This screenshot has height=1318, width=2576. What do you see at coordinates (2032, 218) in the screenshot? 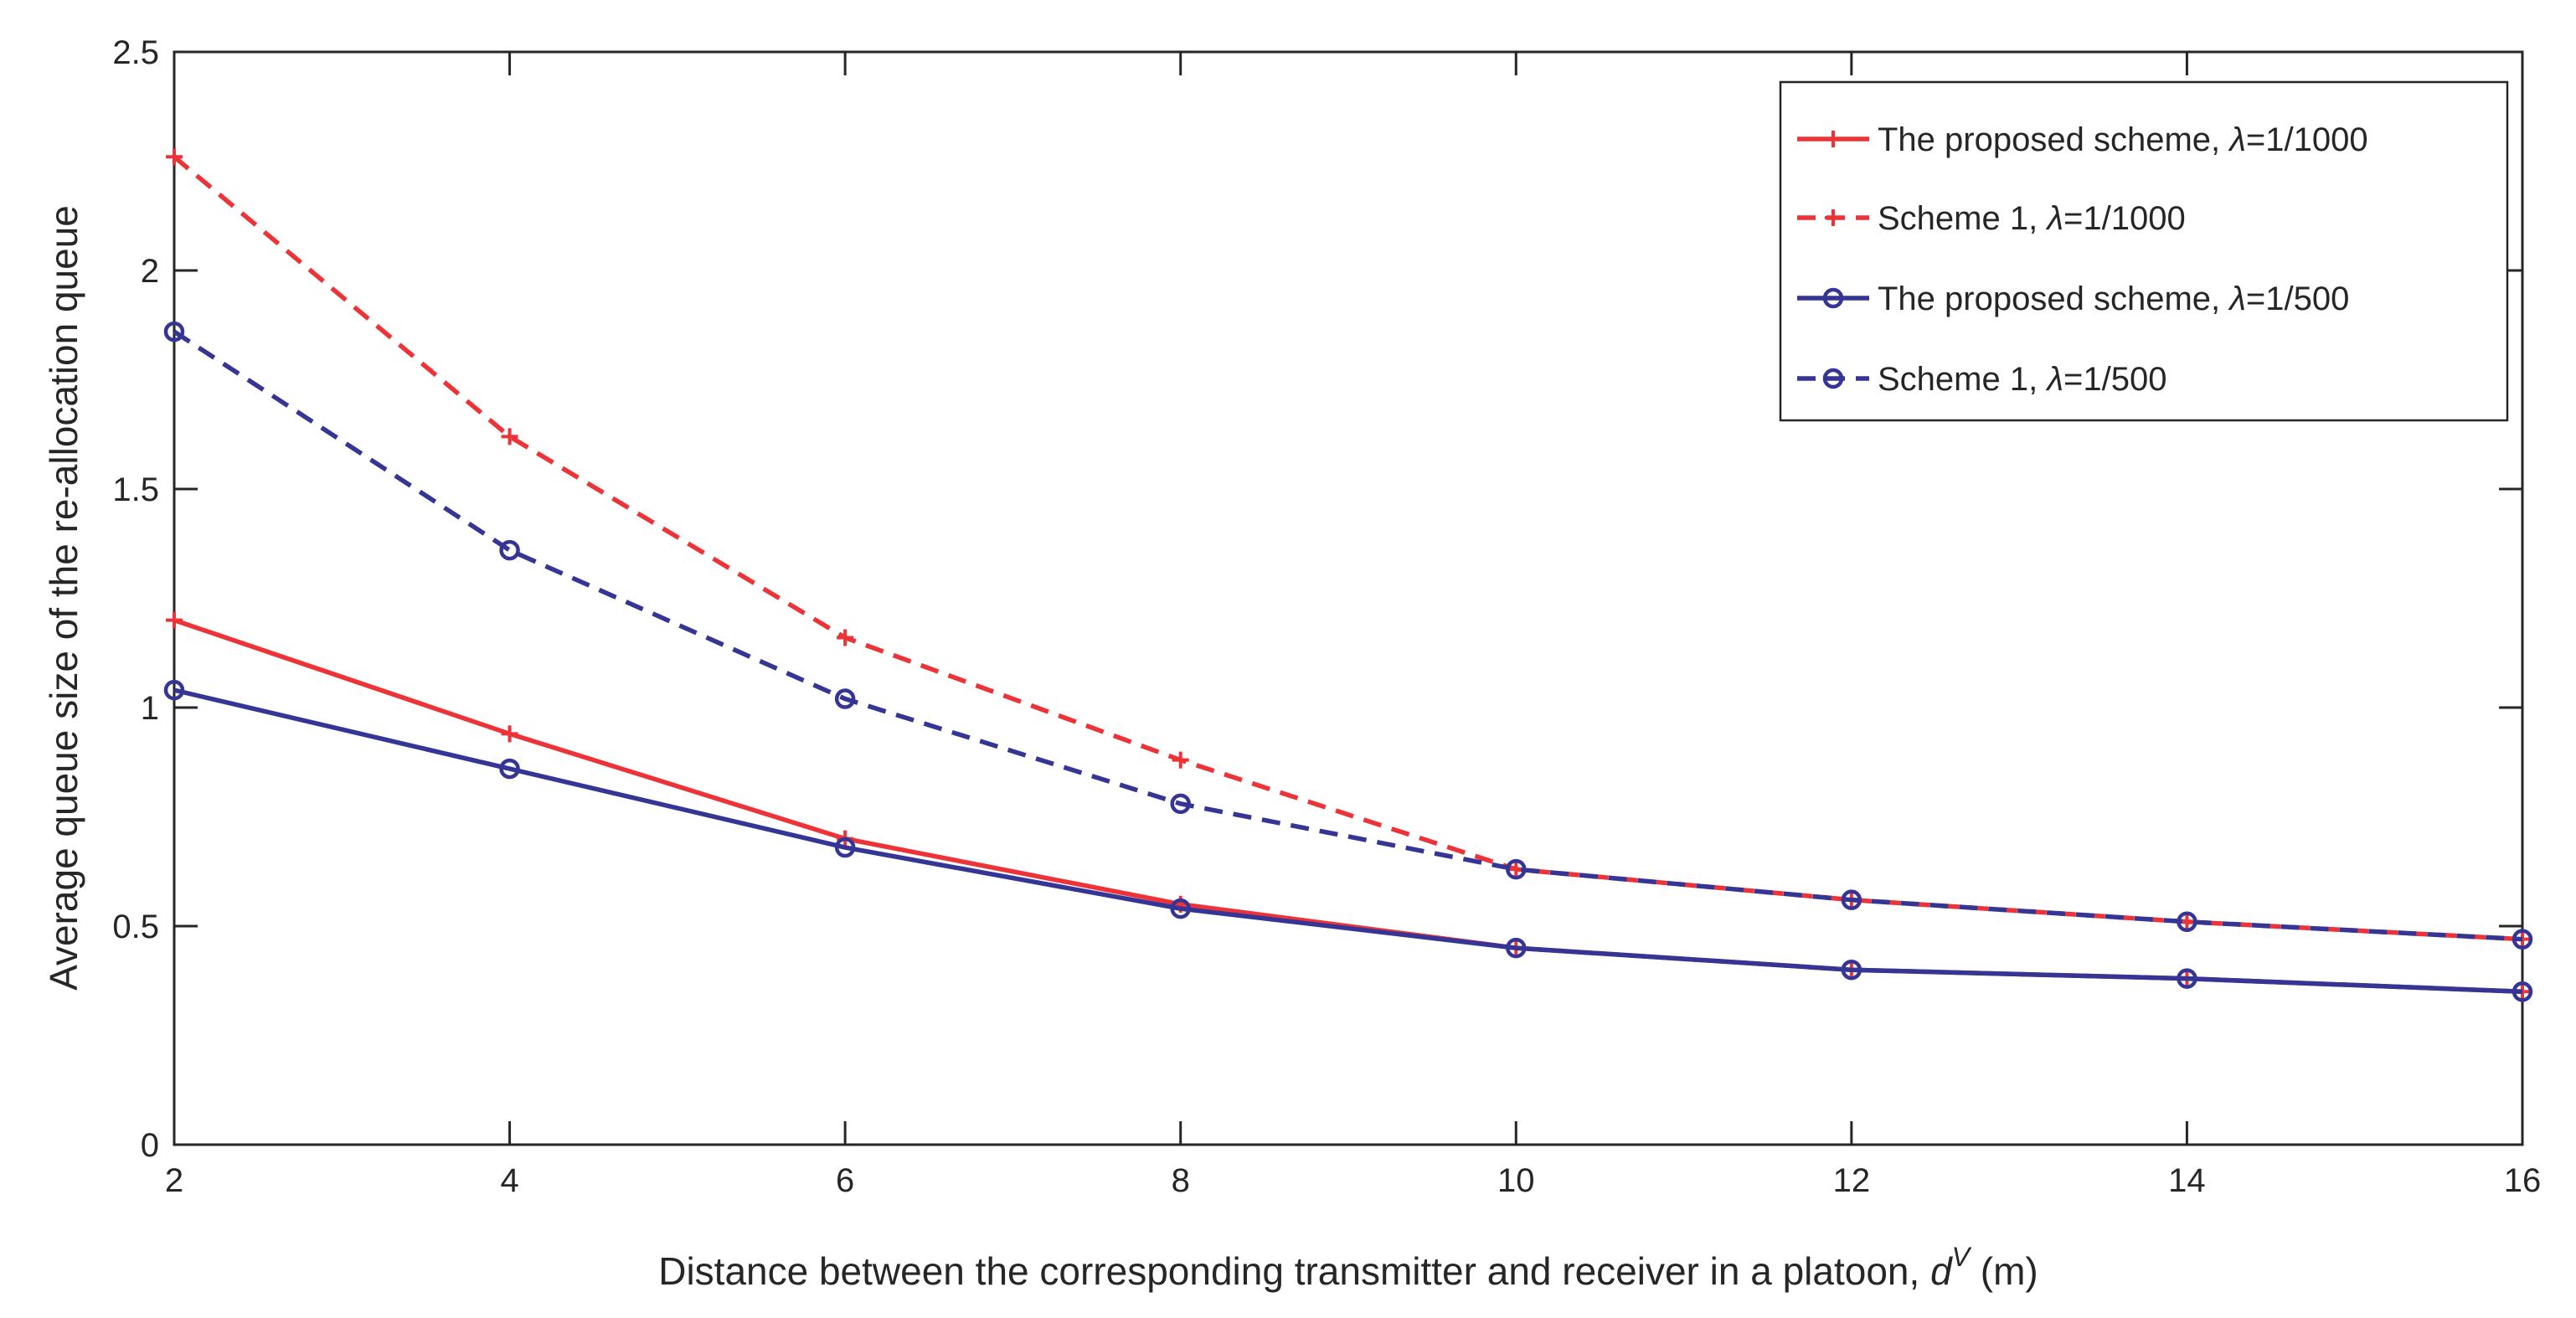
I see `legend-label: Scheme 1, λ=1/1000` at bounding box center [2032, 218].